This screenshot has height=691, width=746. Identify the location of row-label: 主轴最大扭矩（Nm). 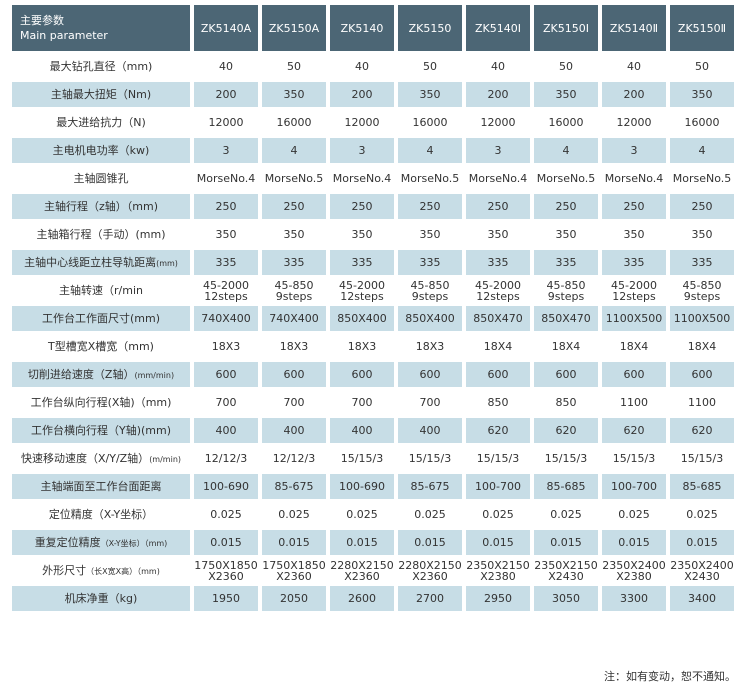
(101, 94).